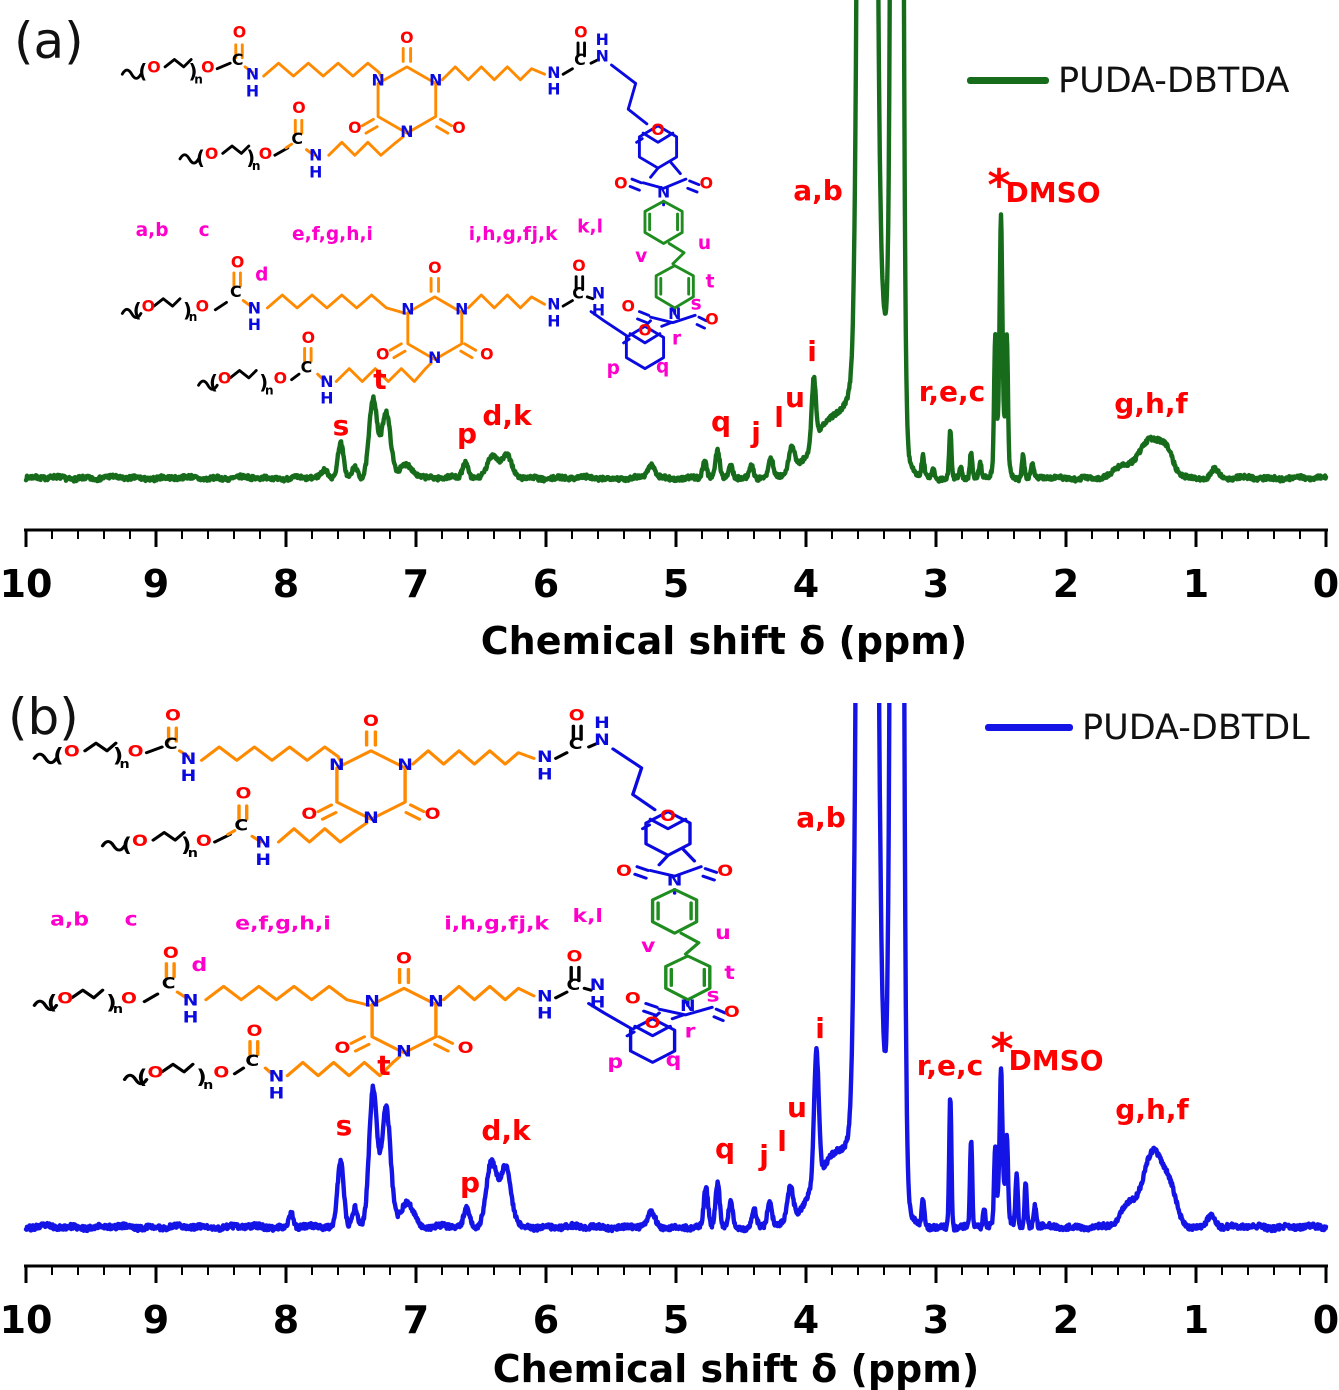  I want to click on peak-label-a: d,k, so click(507, 415).